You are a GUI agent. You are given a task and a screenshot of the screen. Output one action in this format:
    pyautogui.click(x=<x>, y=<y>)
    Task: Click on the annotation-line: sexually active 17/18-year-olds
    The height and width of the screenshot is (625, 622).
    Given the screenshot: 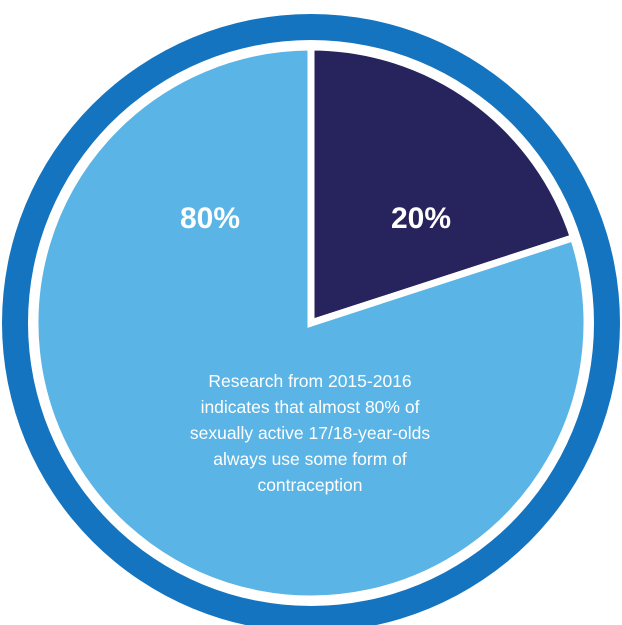 What is the action you would take?
    pyautogui.click(x=310, y=433)
    